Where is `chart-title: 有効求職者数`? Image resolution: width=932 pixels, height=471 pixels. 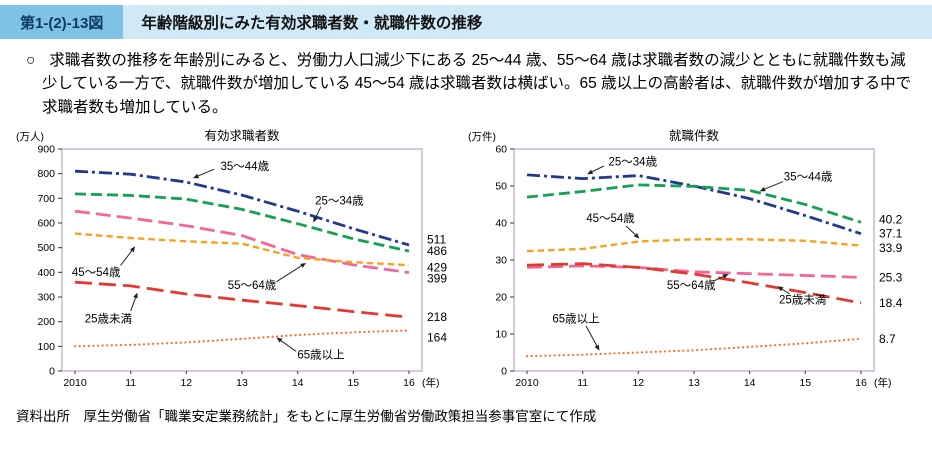 chart-title: 有効求職者数 is located at coordinates (242, 135).